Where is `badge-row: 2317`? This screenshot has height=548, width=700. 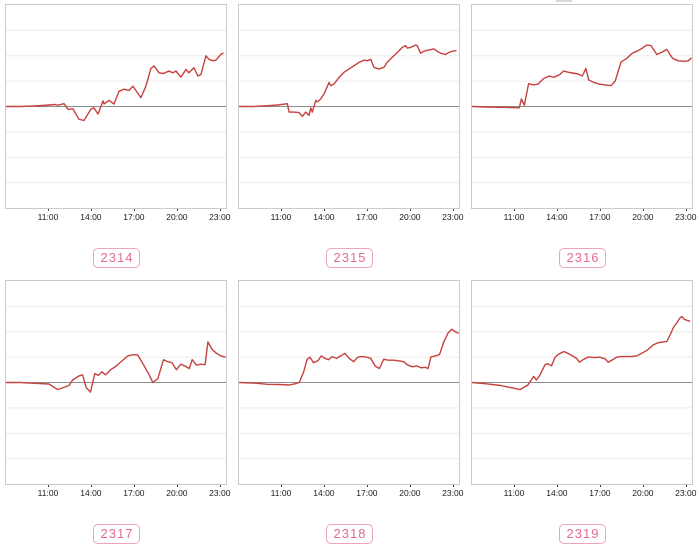
badge-row: 2317 is located at coordinates (116, 534).